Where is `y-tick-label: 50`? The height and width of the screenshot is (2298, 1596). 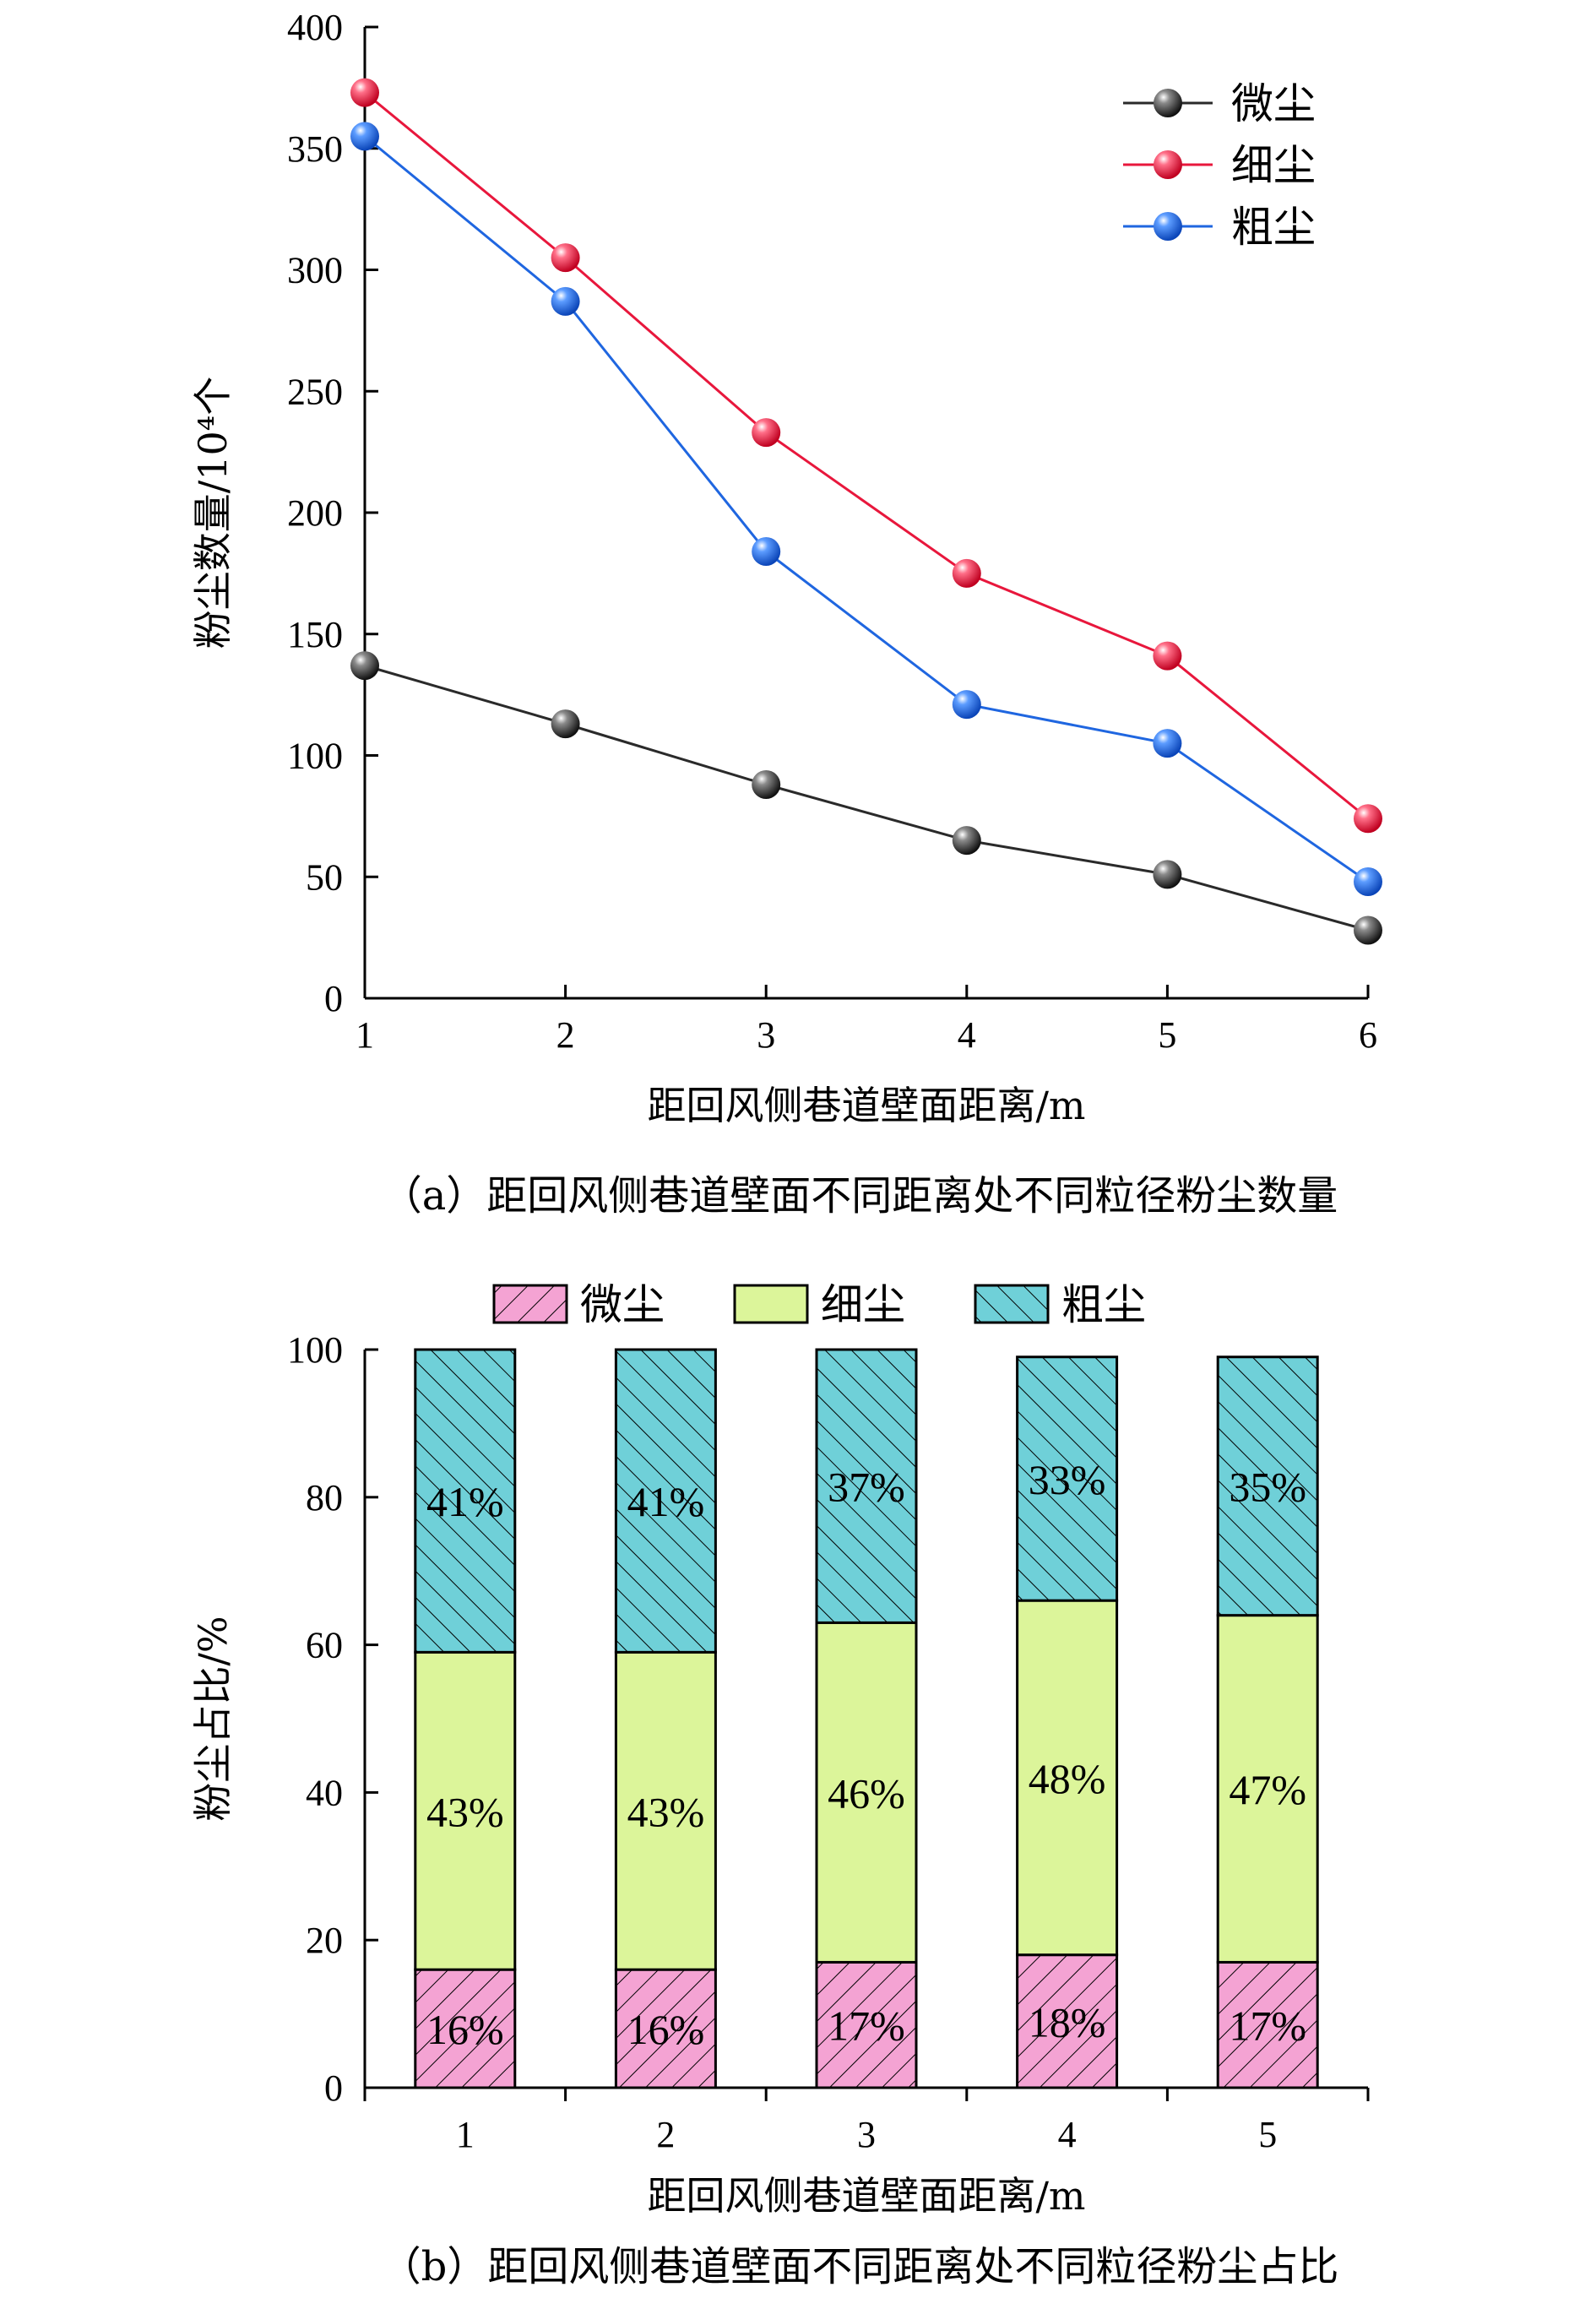 y-tick-label: 50 is located at coordinates (324, 877).